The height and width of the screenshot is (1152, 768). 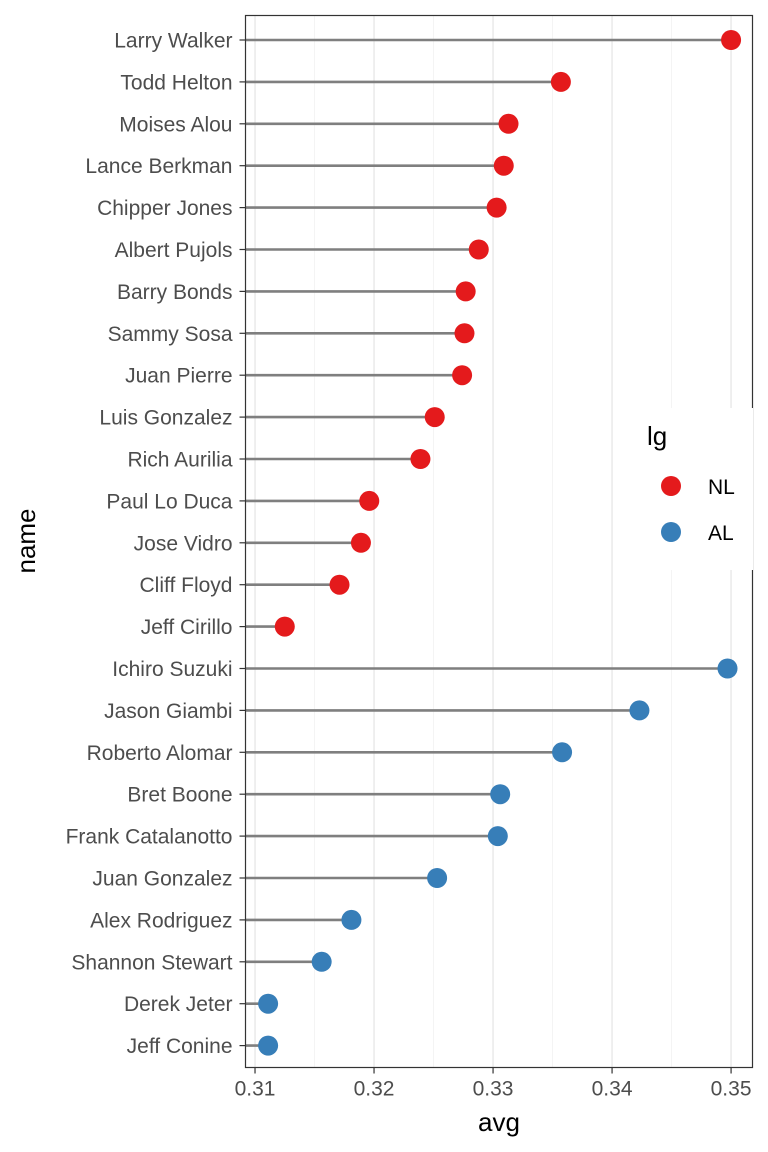 What do you see at coordinates (671, 486) in the screenshot?
I see `legend-key-nl` at bounding box center [671, 486].